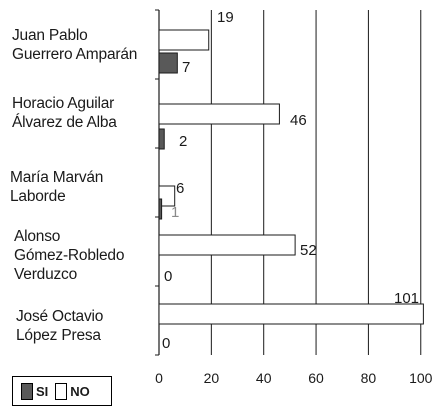  Describe the element at coordinates (316, 378) in the screenshot. I see `x-tick-label-60: 60` at that location.